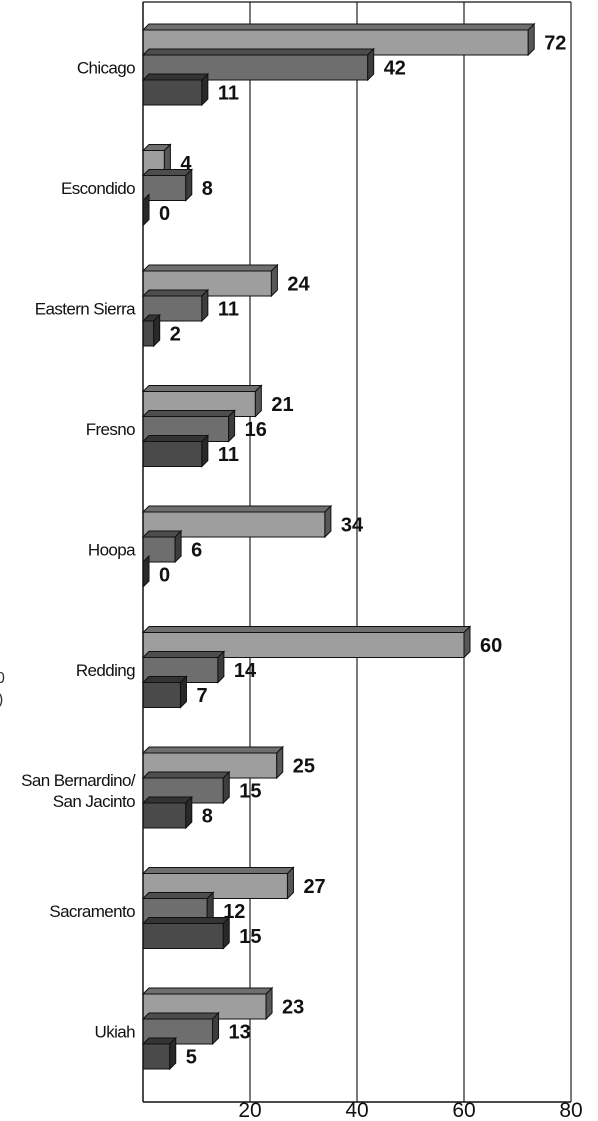 The height and width of the screenshot is (1121, 598). What do you see at coordinates (282, 405) in the screenshot?
I see `value-label-4-1: 21` at bounding box center [282, 405].